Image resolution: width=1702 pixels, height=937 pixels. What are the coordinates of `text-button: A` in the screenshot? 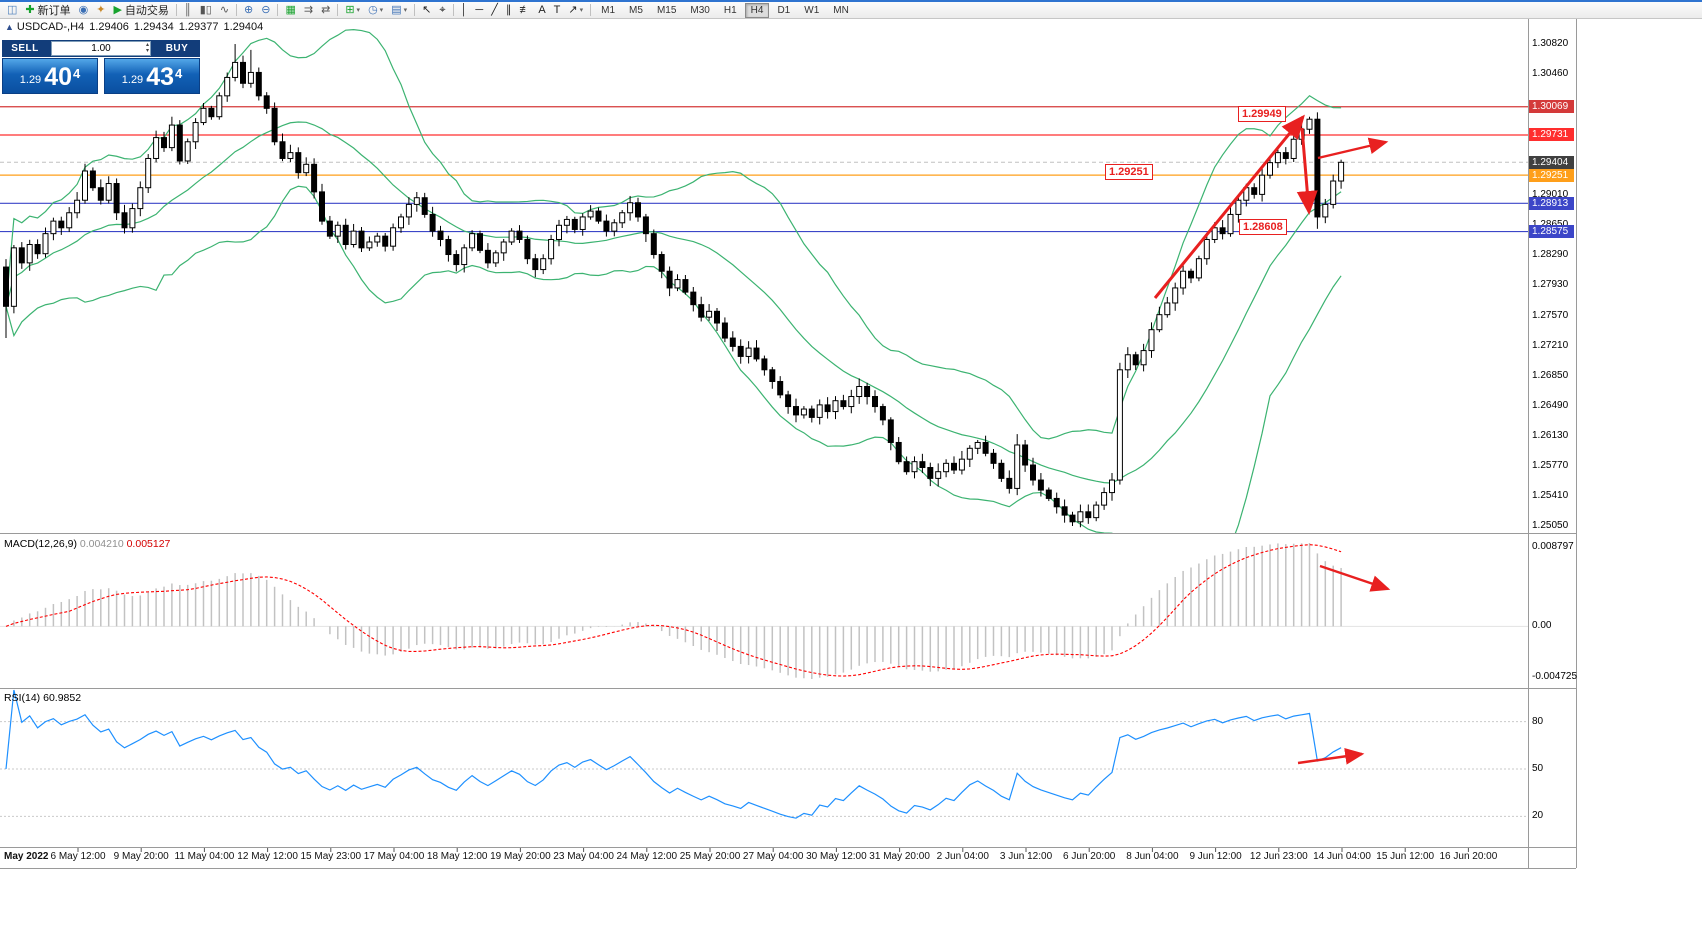 It's located at (541, 10).